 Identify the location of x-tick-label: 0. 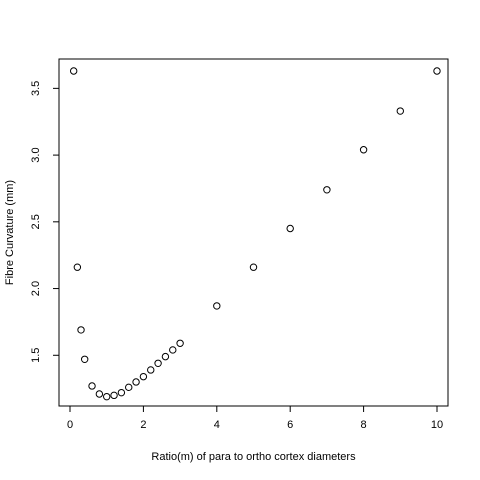
(70, 425).